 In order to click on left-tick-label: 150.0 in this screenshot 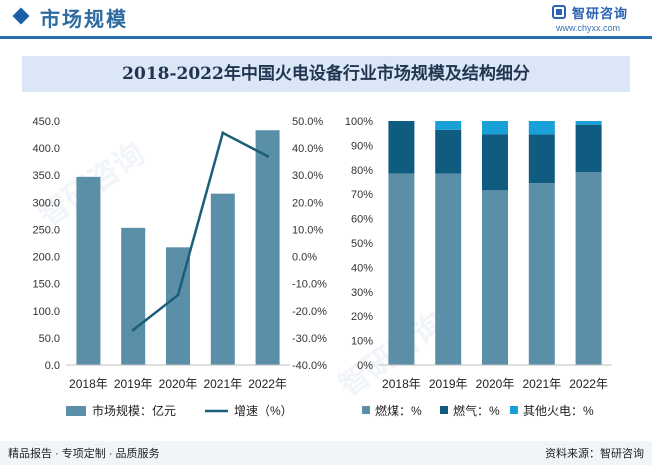, I will do `click(46, 285)`.